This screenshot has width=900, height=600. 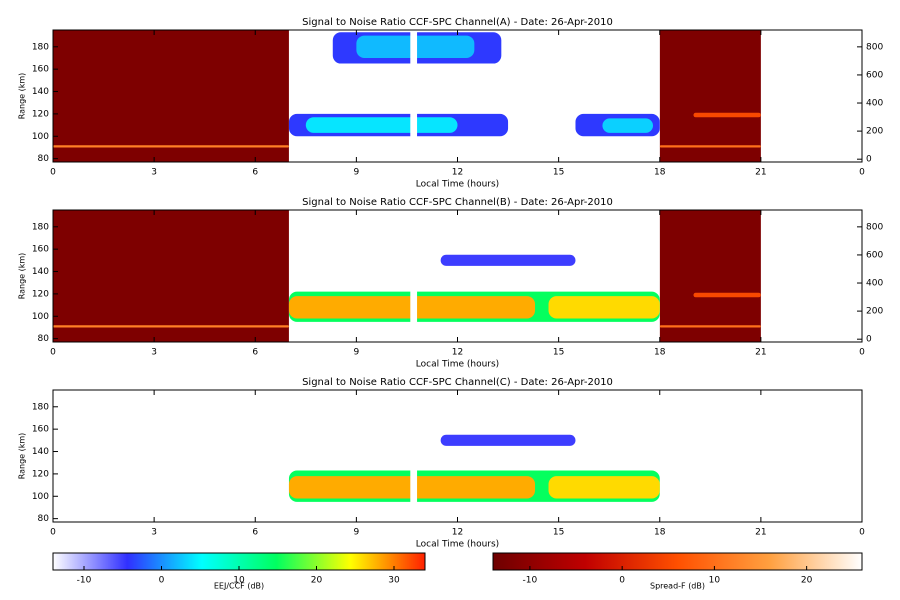 What do you see at coordinates (394, 581) in the screenshot?
I see `colorbar-tick-label: 30` at bounding box center [394, 581].